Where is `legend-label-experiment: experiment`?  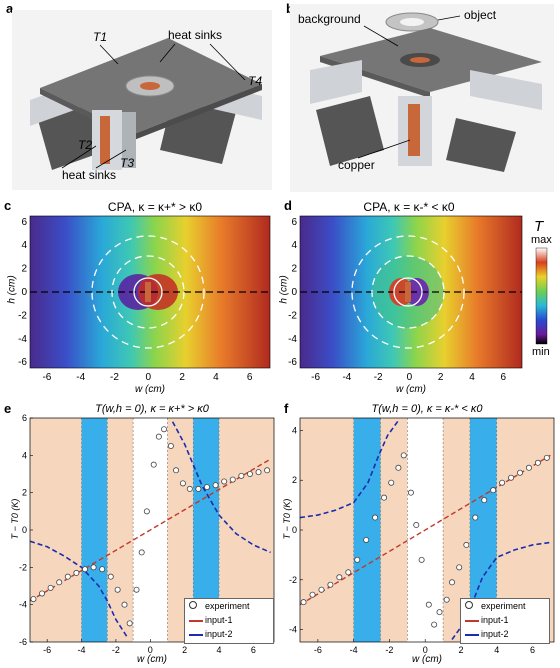
legend-label-experiment: experiment is located at coordinates (503, 606).